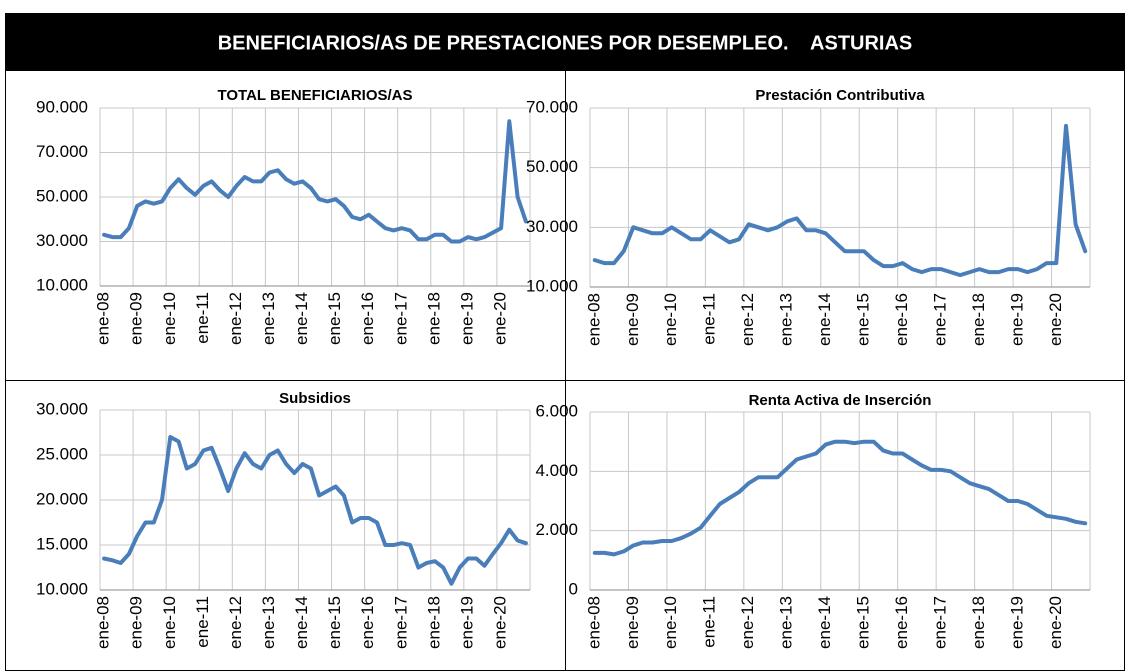 Image resolution: width=1135 pixels, height=671 pixels. What do you see at coordinates (314, 95) in the screenshot?
I see `chart-title: TOTAL BENEFICIARIOS/AS` at bounding box center [314, 95].